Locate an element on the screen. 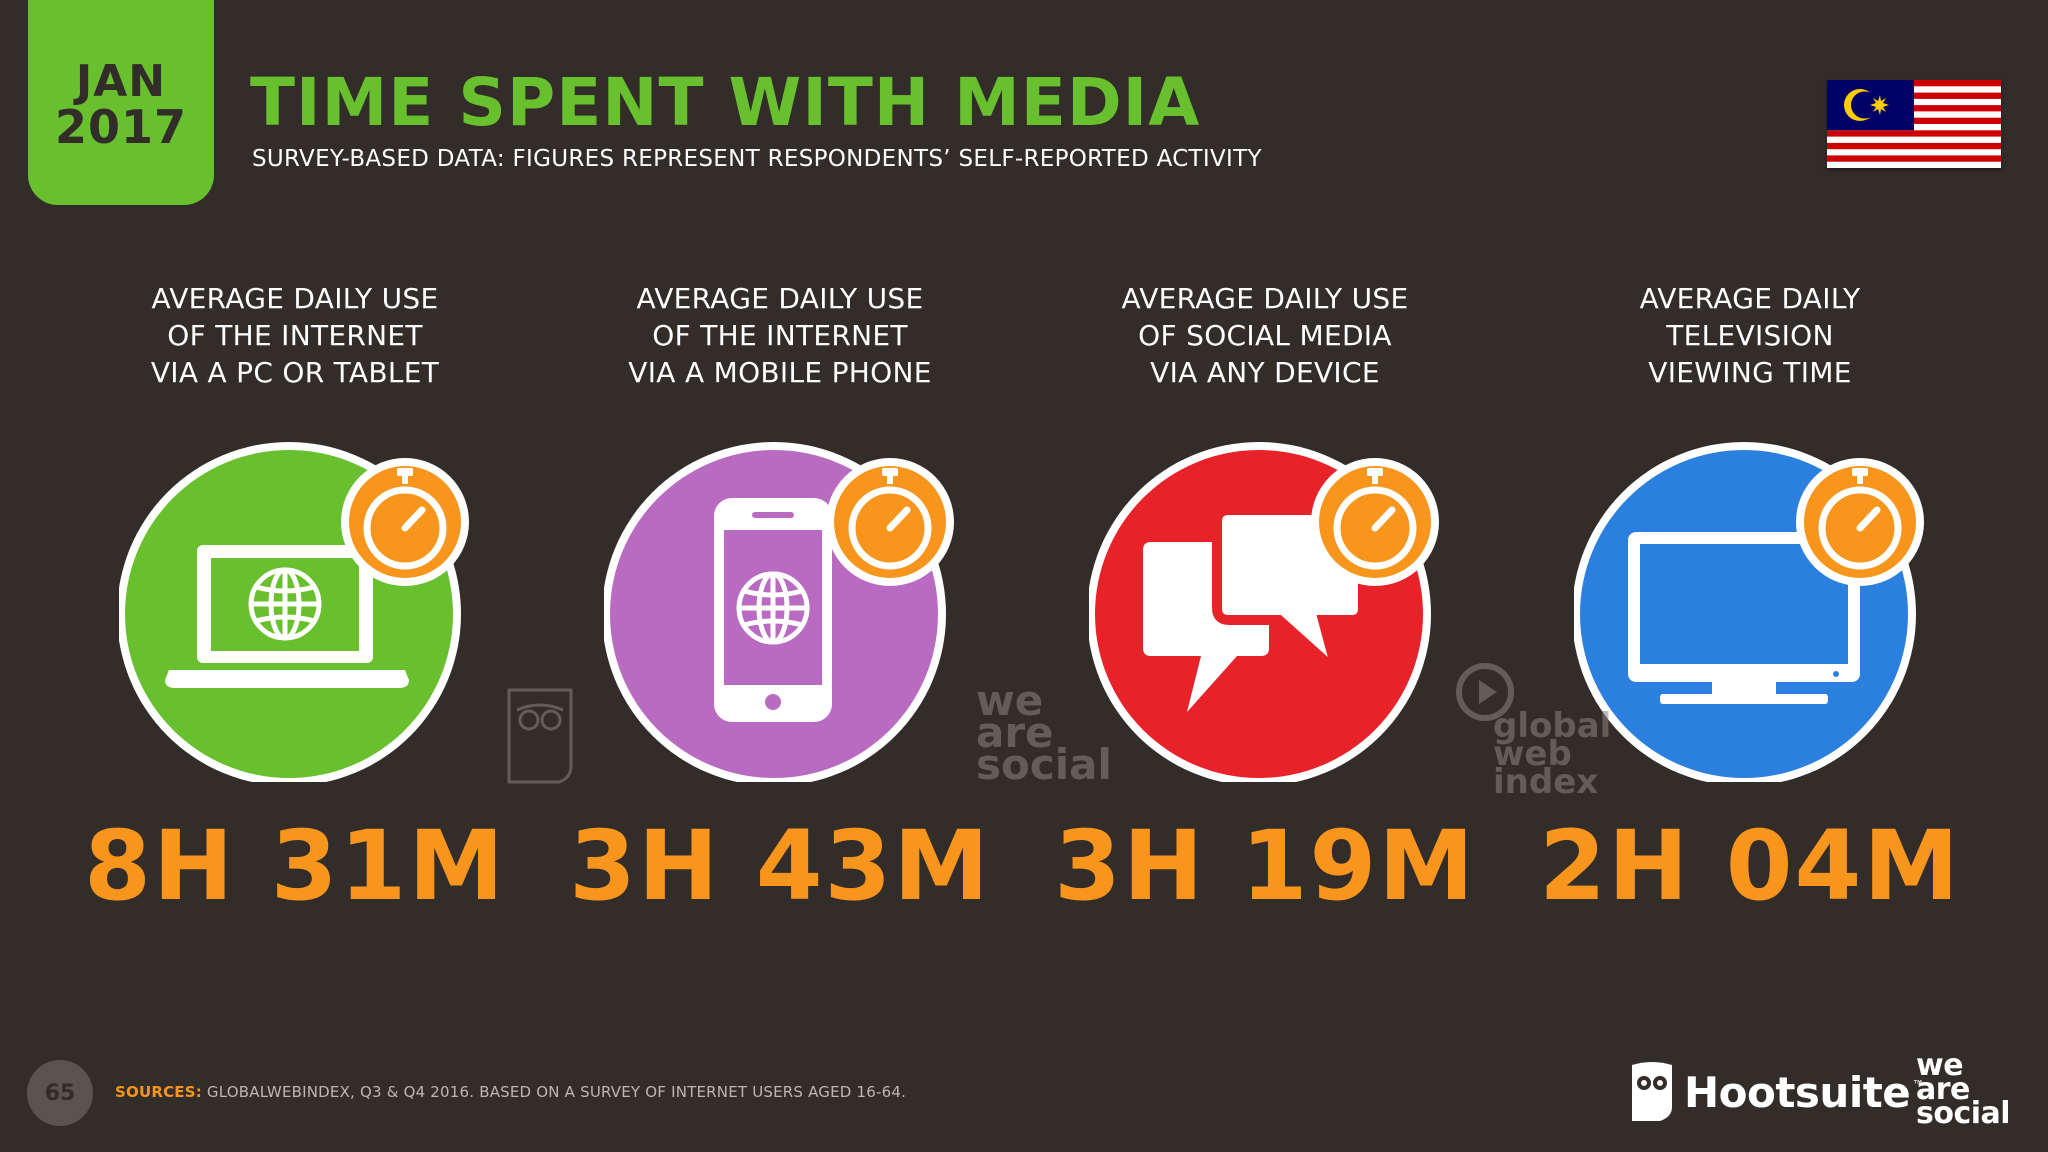 This screenshot has width=2048, height=1152. hootsuite-logo: Hootsuite ™ is located at coordinates (1777, 1092).